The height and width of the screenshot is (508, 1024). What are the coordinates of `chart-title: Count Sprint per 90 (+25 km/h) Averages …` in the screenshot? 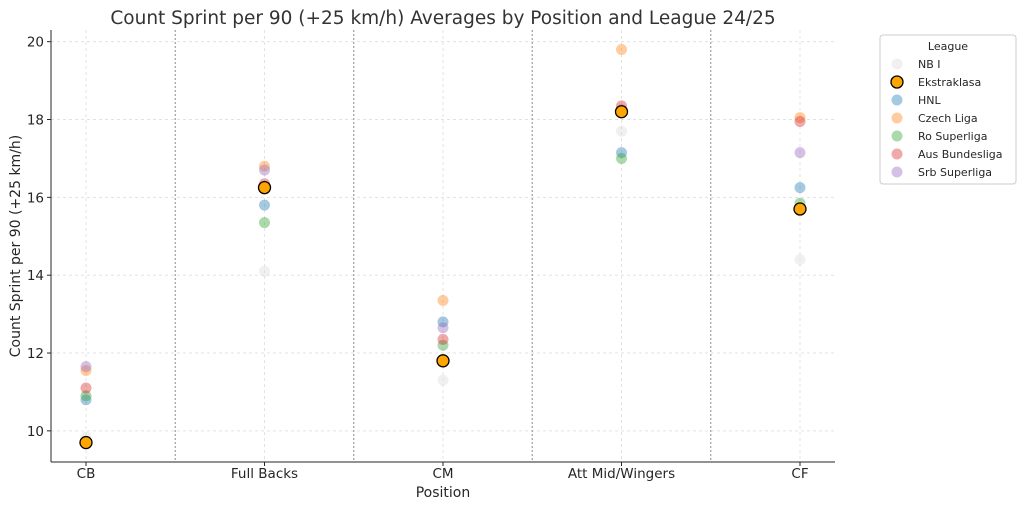 It's located at (442, 18).